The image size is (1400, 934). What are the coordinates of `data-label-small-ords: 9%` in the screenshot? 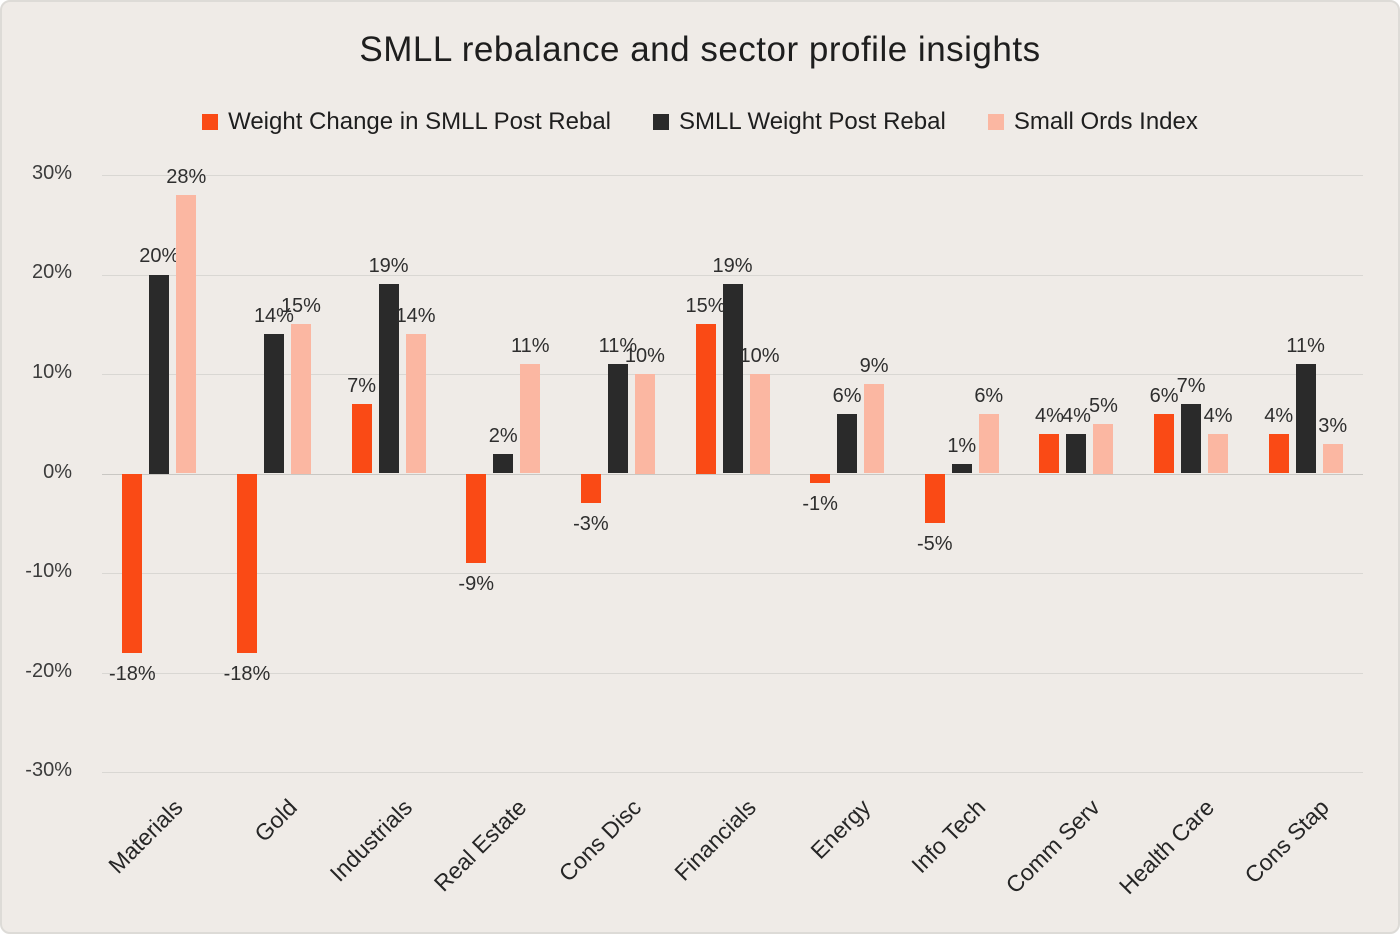 It's located at (874, 365).